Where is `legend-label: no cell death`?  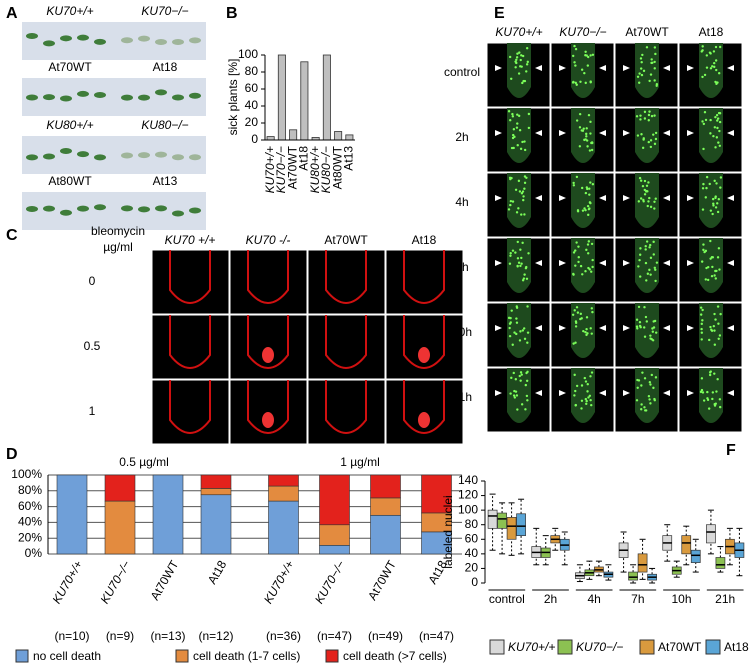
legend-label: no cell death is located at coordinates (67, 656).